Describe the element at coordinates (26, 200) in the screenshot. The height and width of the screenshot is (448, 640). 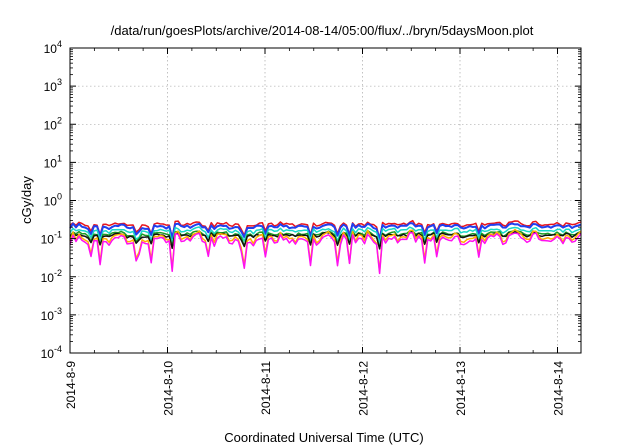
I see `y-axis-label: cGy/day` at that location.